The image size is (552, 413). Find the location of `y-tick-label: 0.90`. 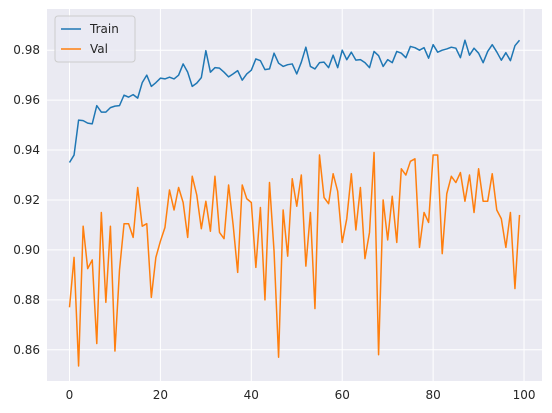

y-tick-label: 0.90 is located at coordinates (26, 250).